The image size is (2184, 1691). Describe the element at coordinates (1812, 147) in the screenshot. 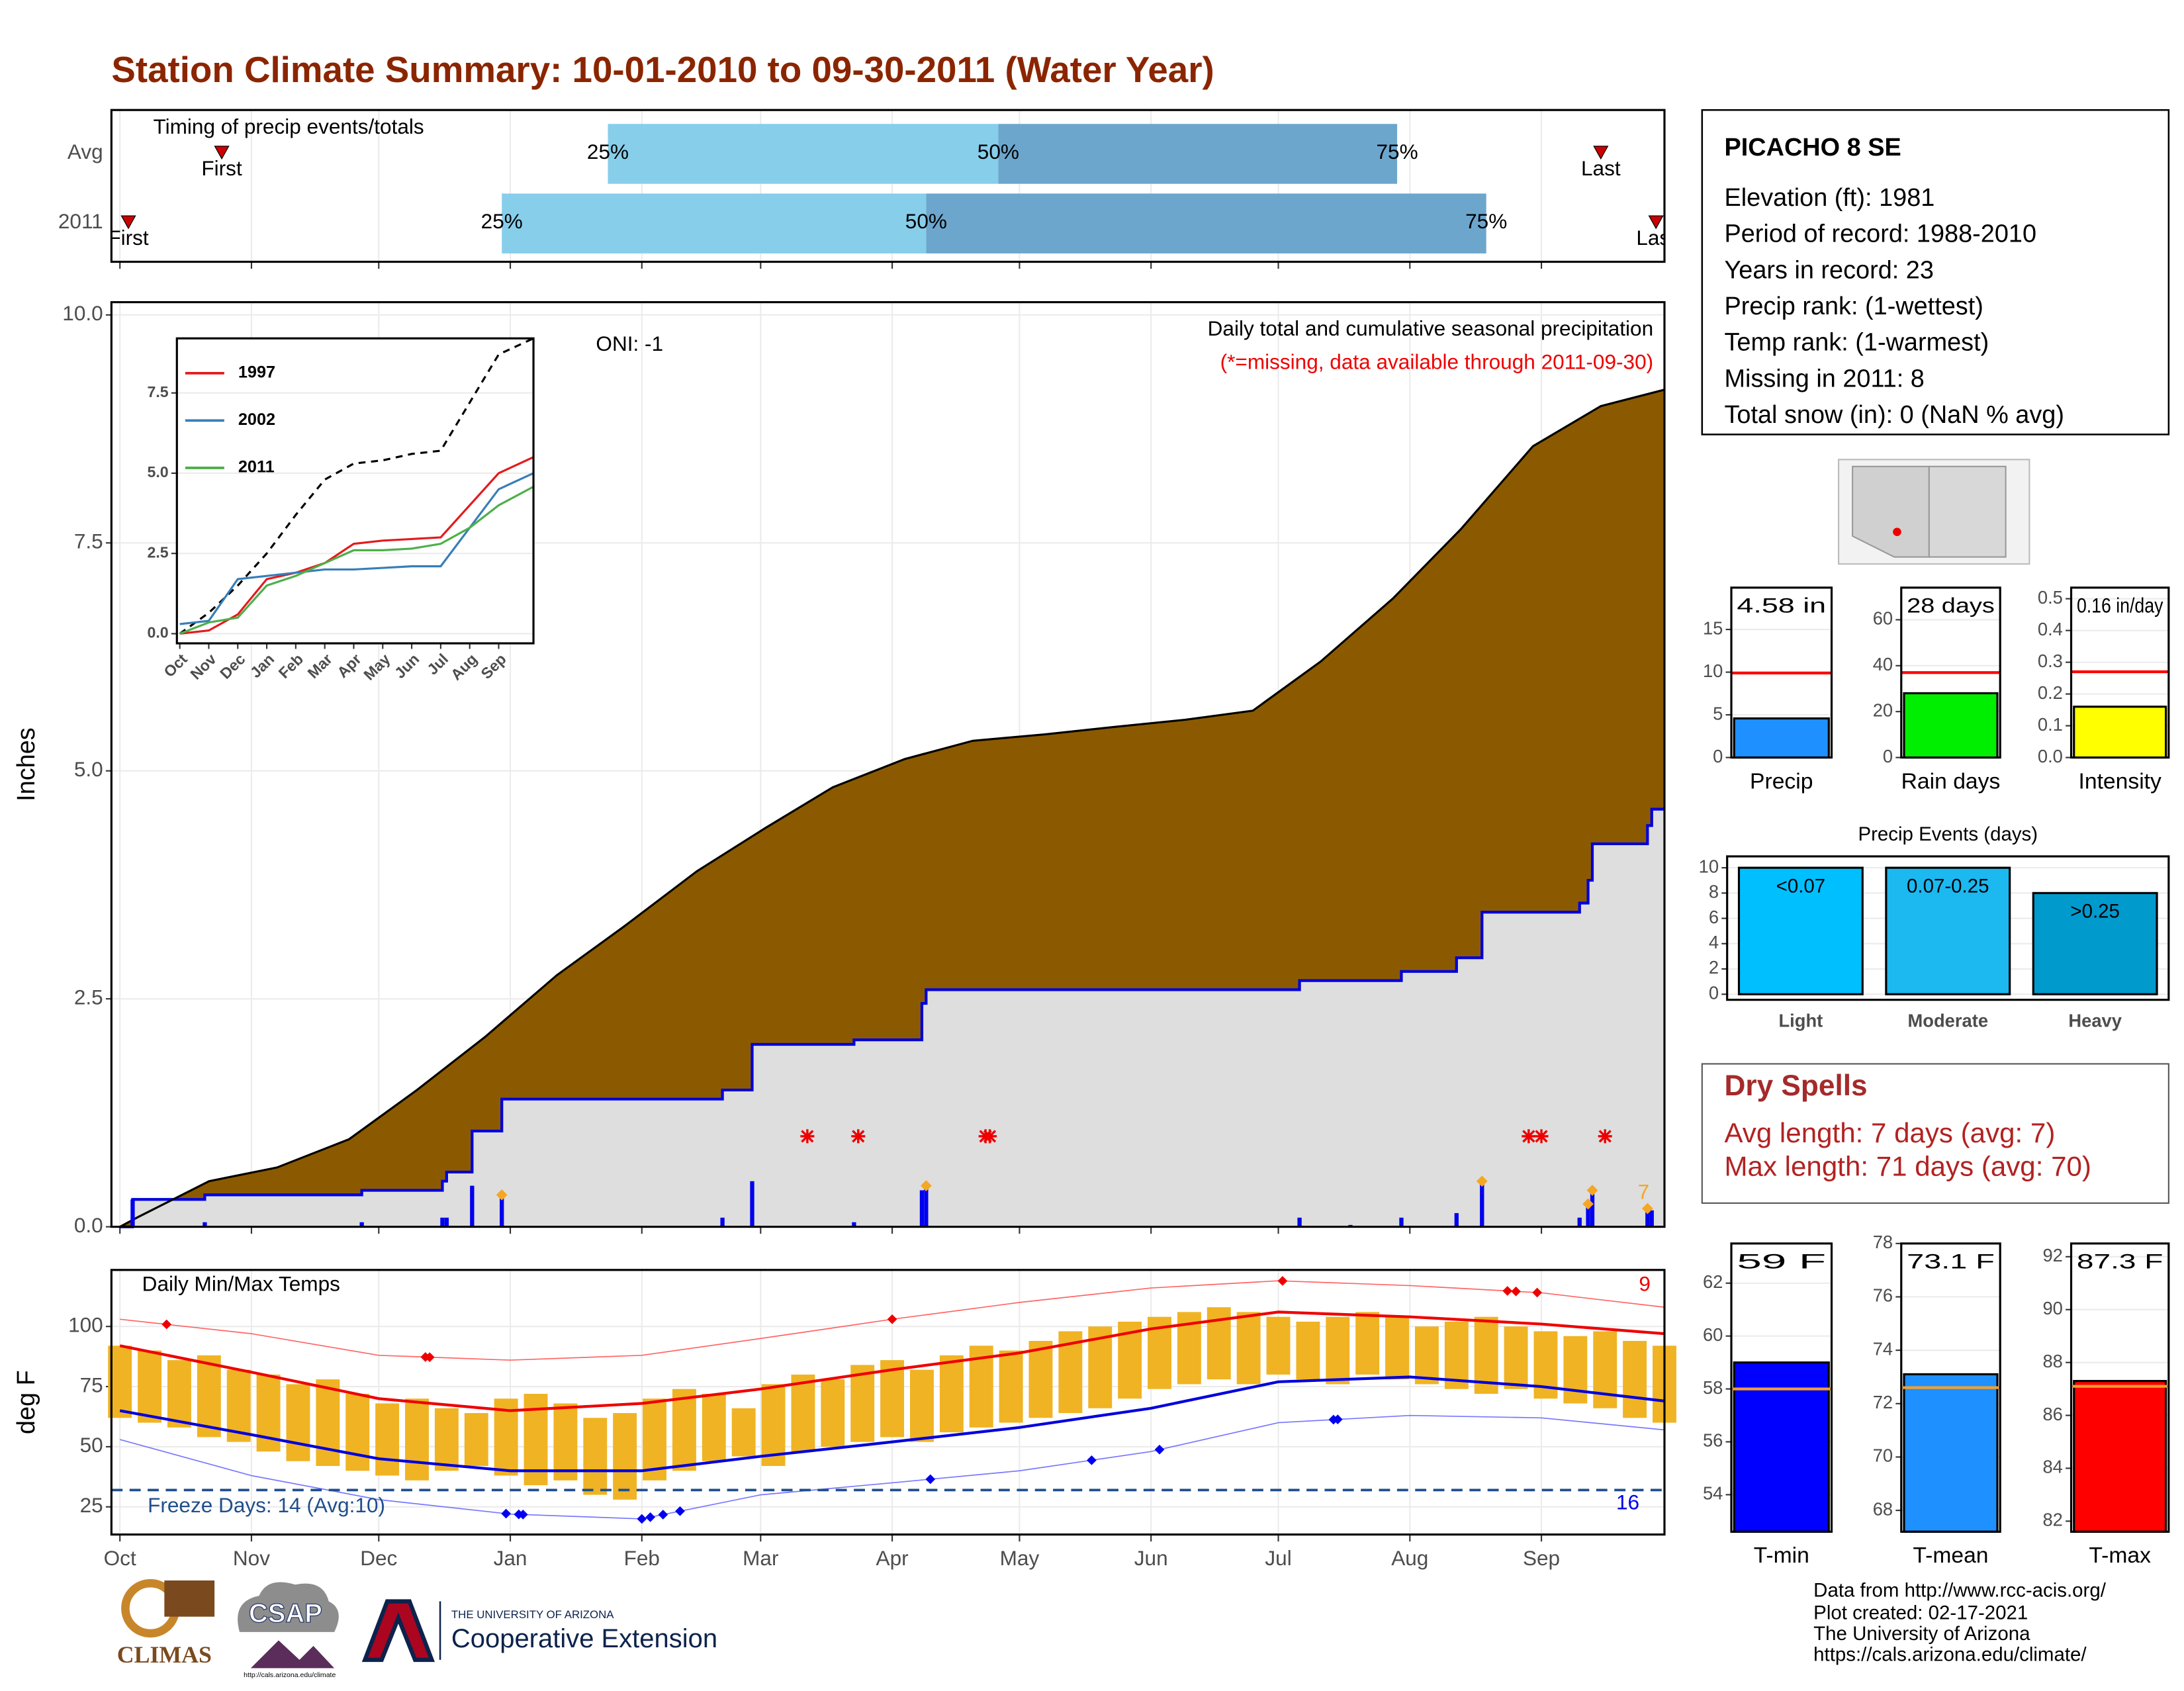

I see `station-name: PICACHO 8 SE` at that location.